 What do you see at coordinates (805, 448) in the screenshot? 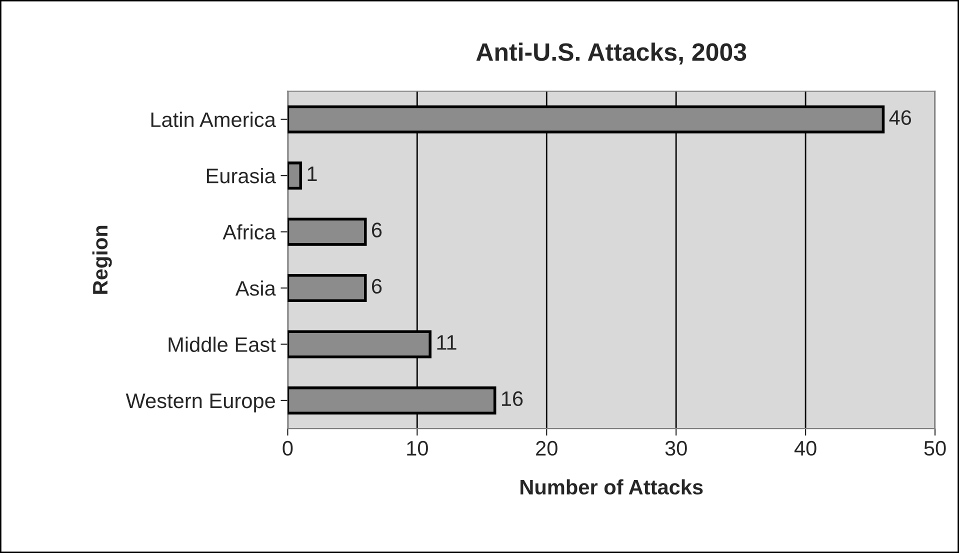
I see `x-tick-label: 40` at bounding box center [805, 448].